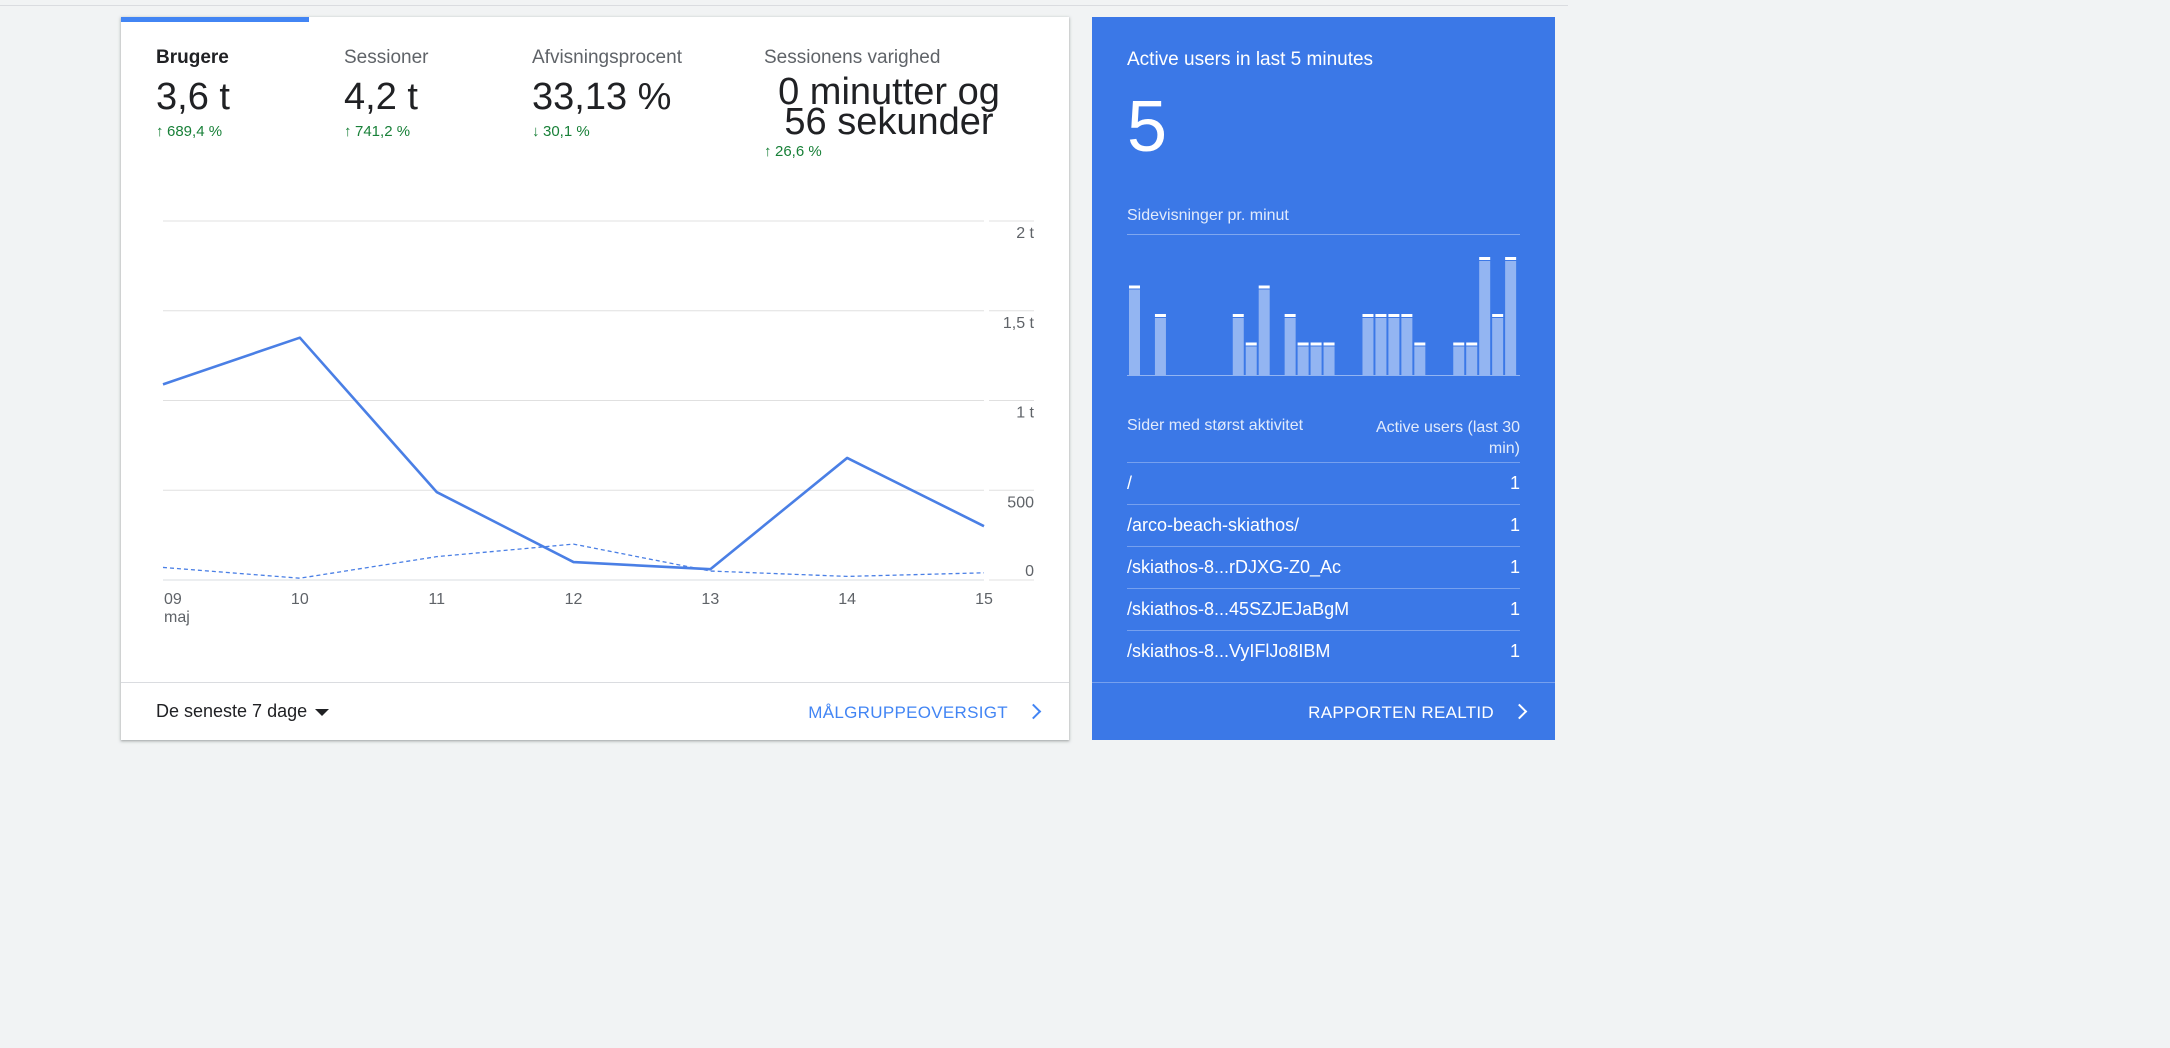 This screenshot has width=2170, height=1048. I want to click on metric-tab-sessions: Sessioner 4,2 t ↑ 741,2 %, so click(386, 93).